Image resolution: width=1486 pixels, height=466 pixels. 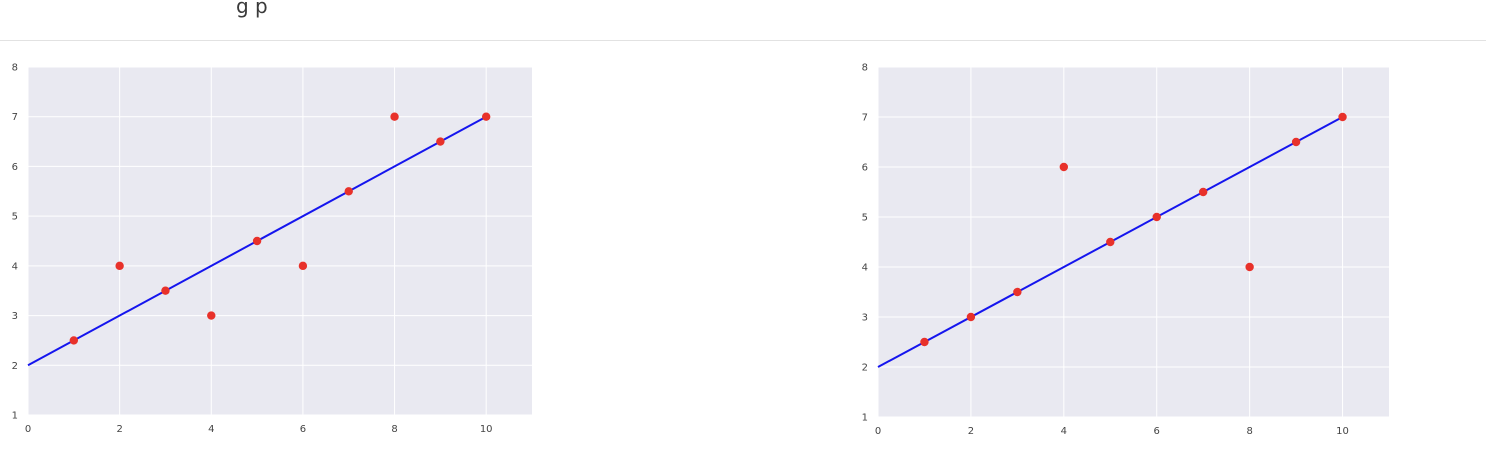 What do you see at coordinates (252, 9) in the screenshot?
I see `cropped-header-text: g p` at bounding box center [252, 9].